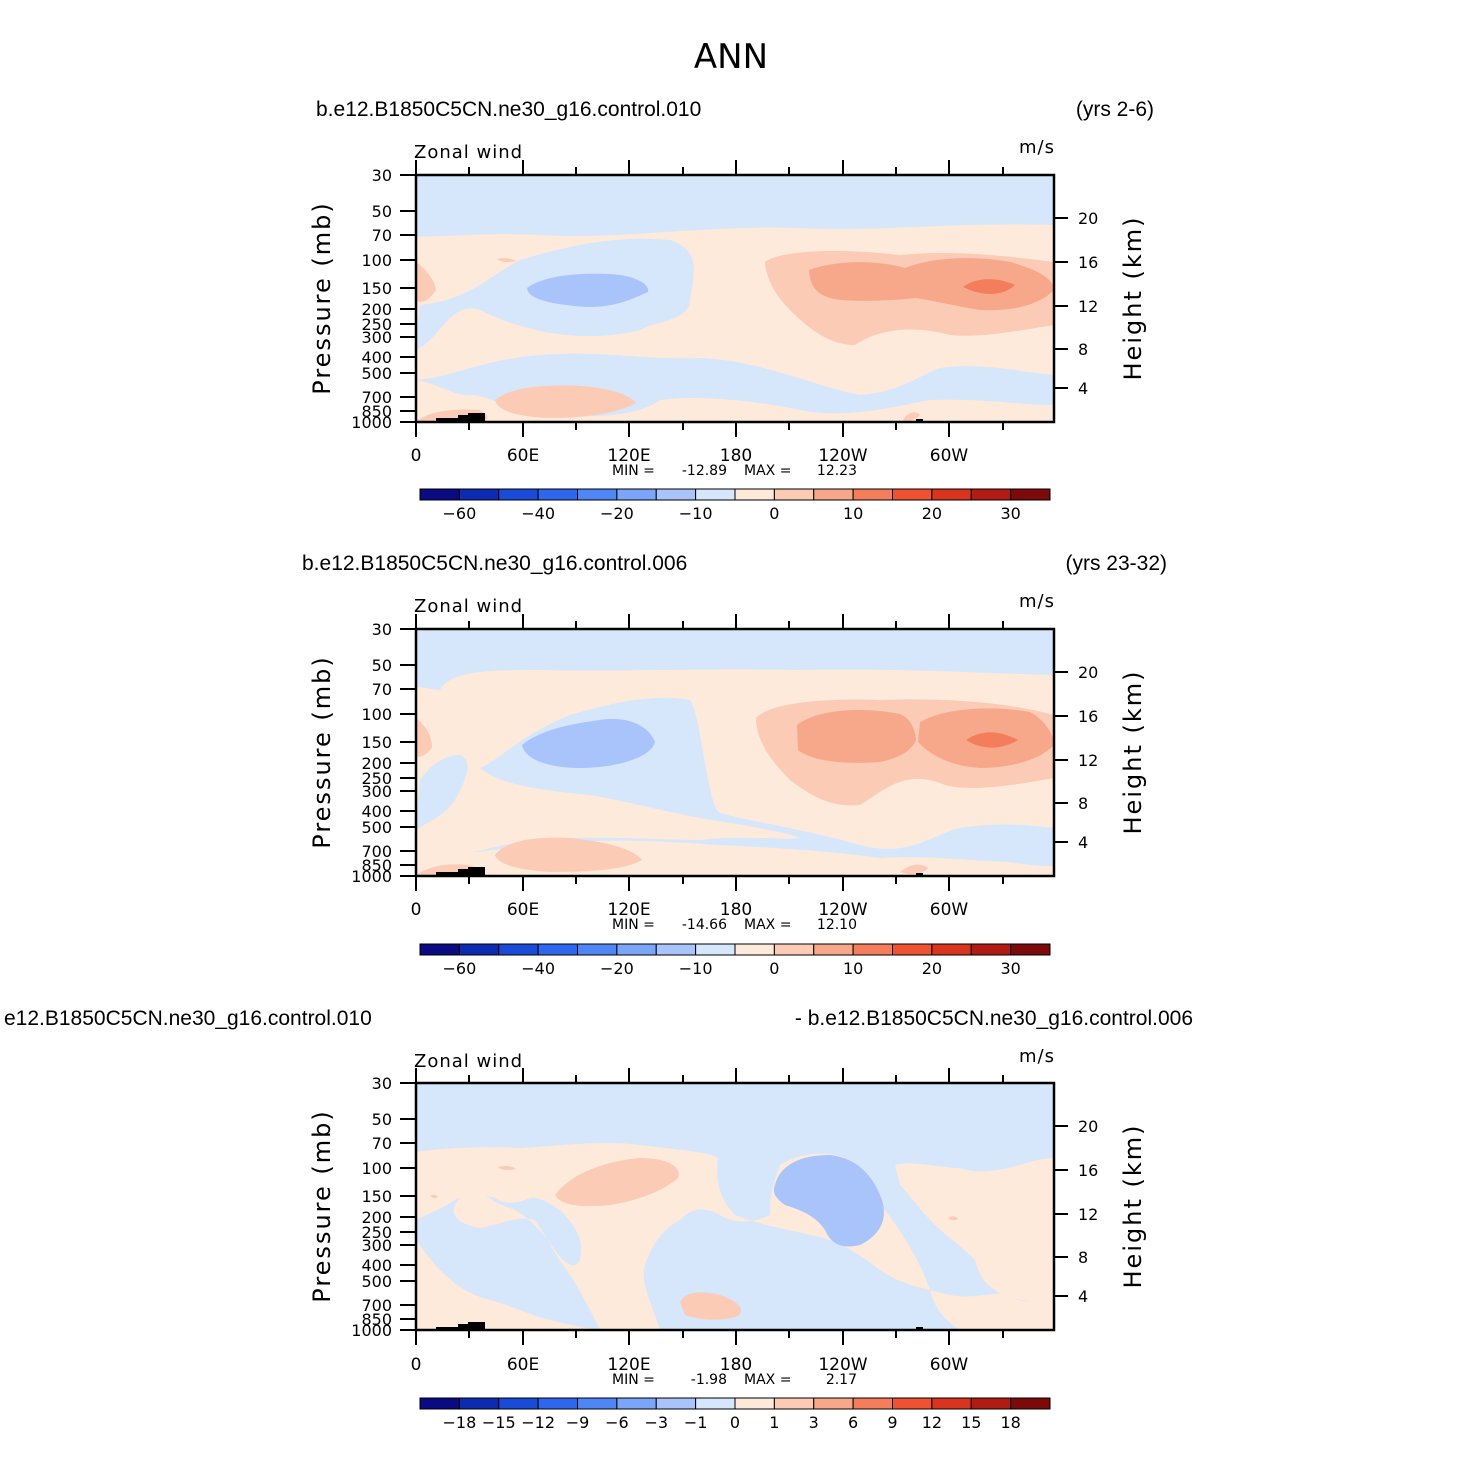 This screenshot has width=1461, height=1459. Describe the element at coordinates (734, 1380) in the screenshot. I see `panel-3-min-max: MIN = -1.98 MAX = 2.17` at that location.